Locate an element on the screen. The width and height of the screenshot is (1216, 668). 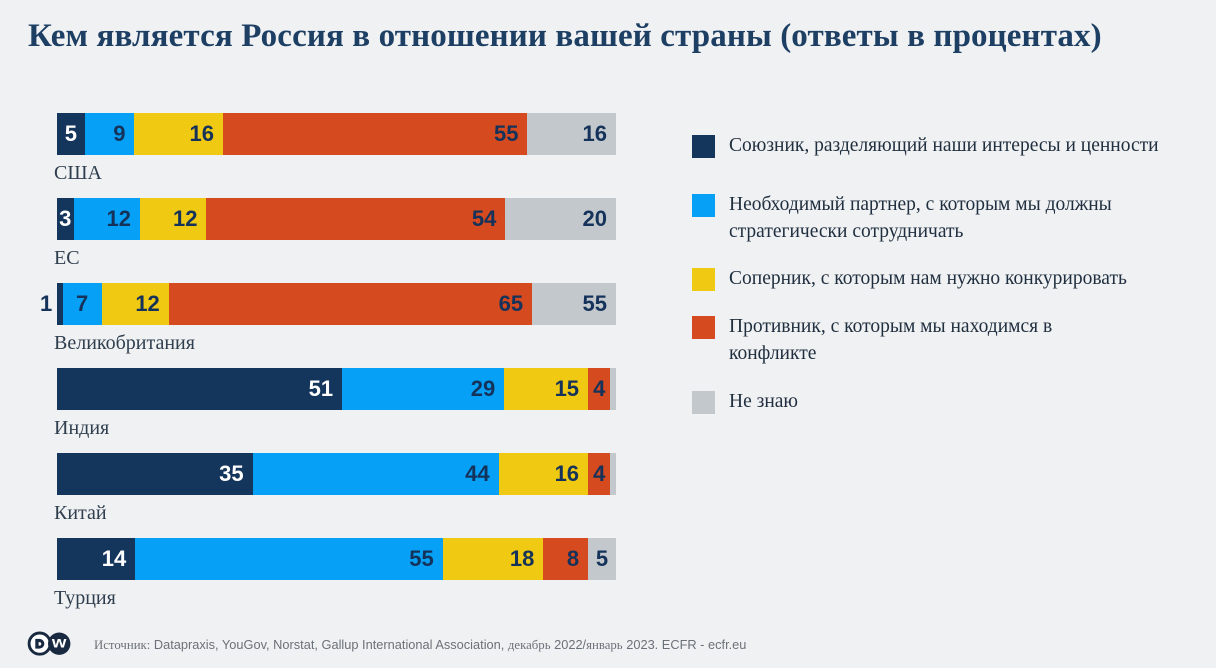
svg-text: w is located at coordinates (59, 643).